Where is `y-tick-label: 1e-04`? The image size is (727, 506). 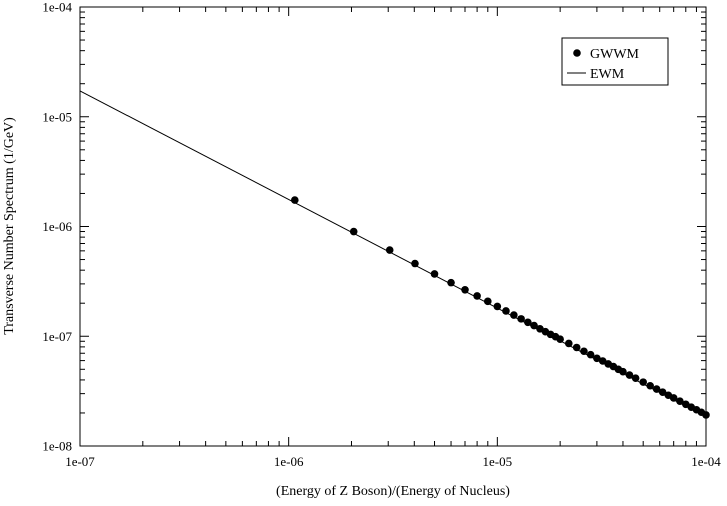
y-tick-label: 1e-04 is located at coordinates (57, 7).